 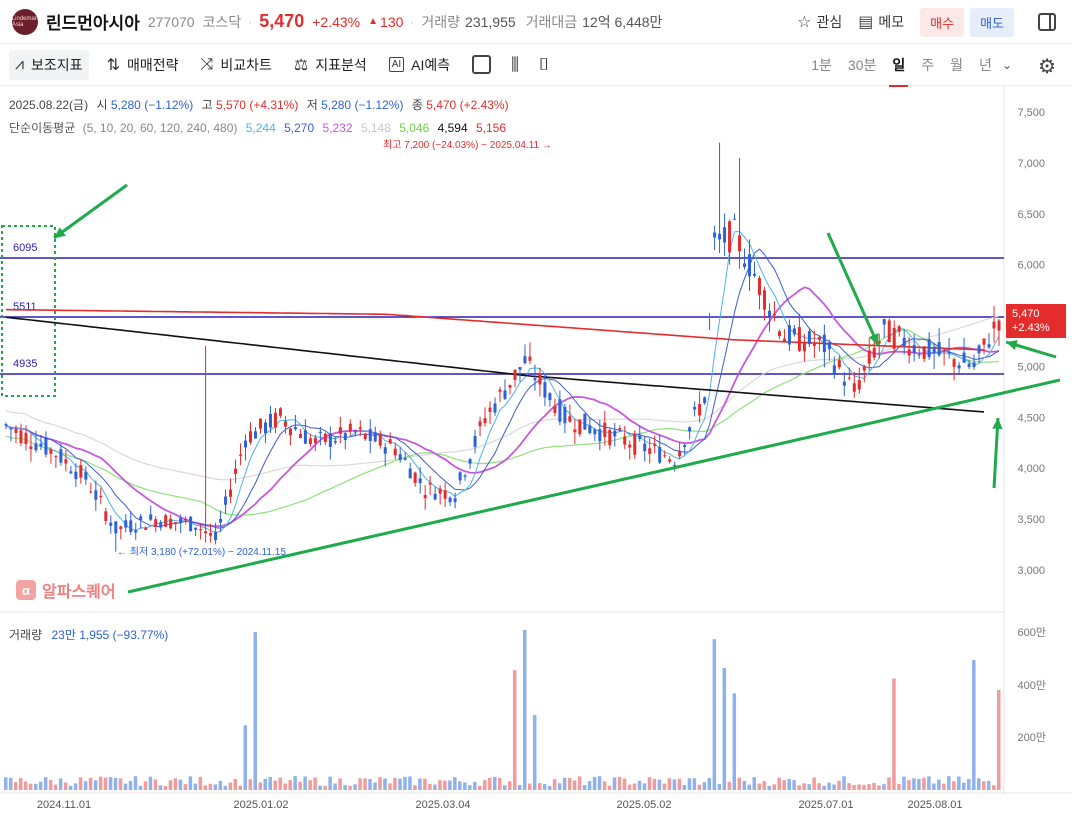 I want to click on indicator-analysis-button: ⚖ 지표분석, so click(x=330, y=65).